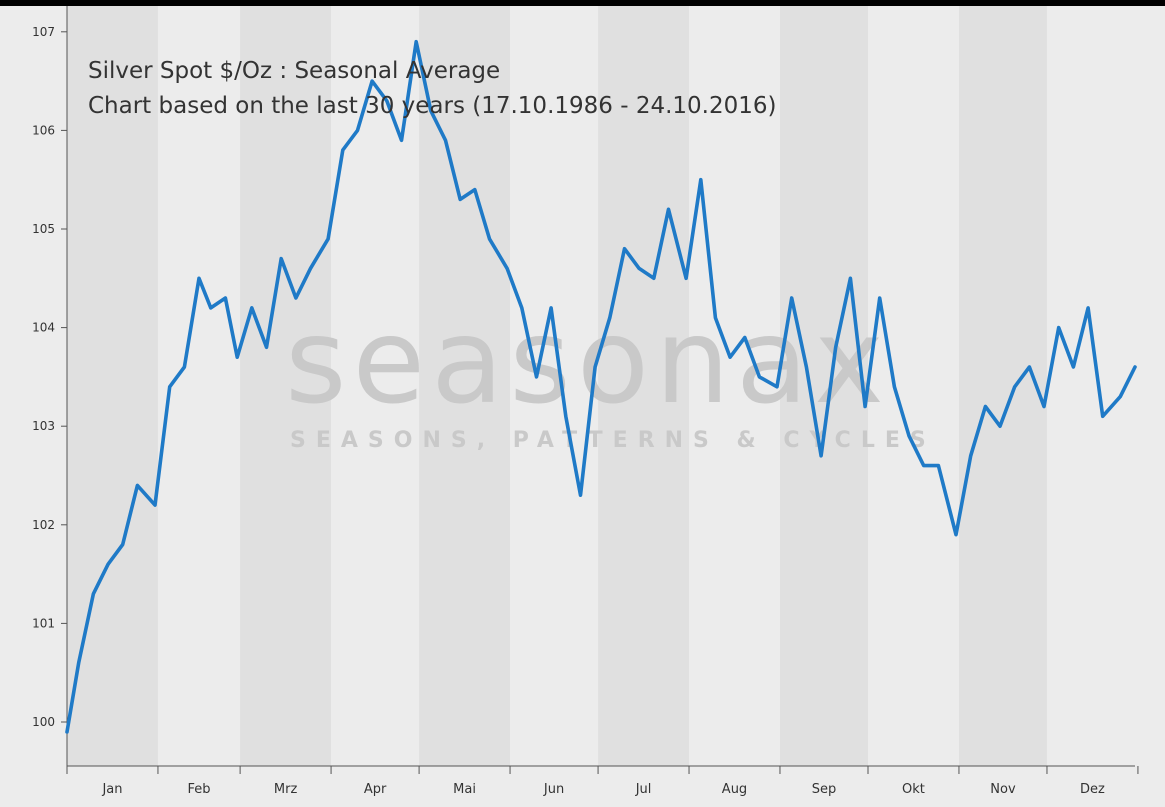 The width and height of the screenshot is (1165, 807). What do you see at coordinates (602, 781) in the screenshot?
I see `x-axis: Jan Feb Mrz Apr Mai Jun Jul Aug Sep Okt Nov Dez` at bounding box center [602, 781].